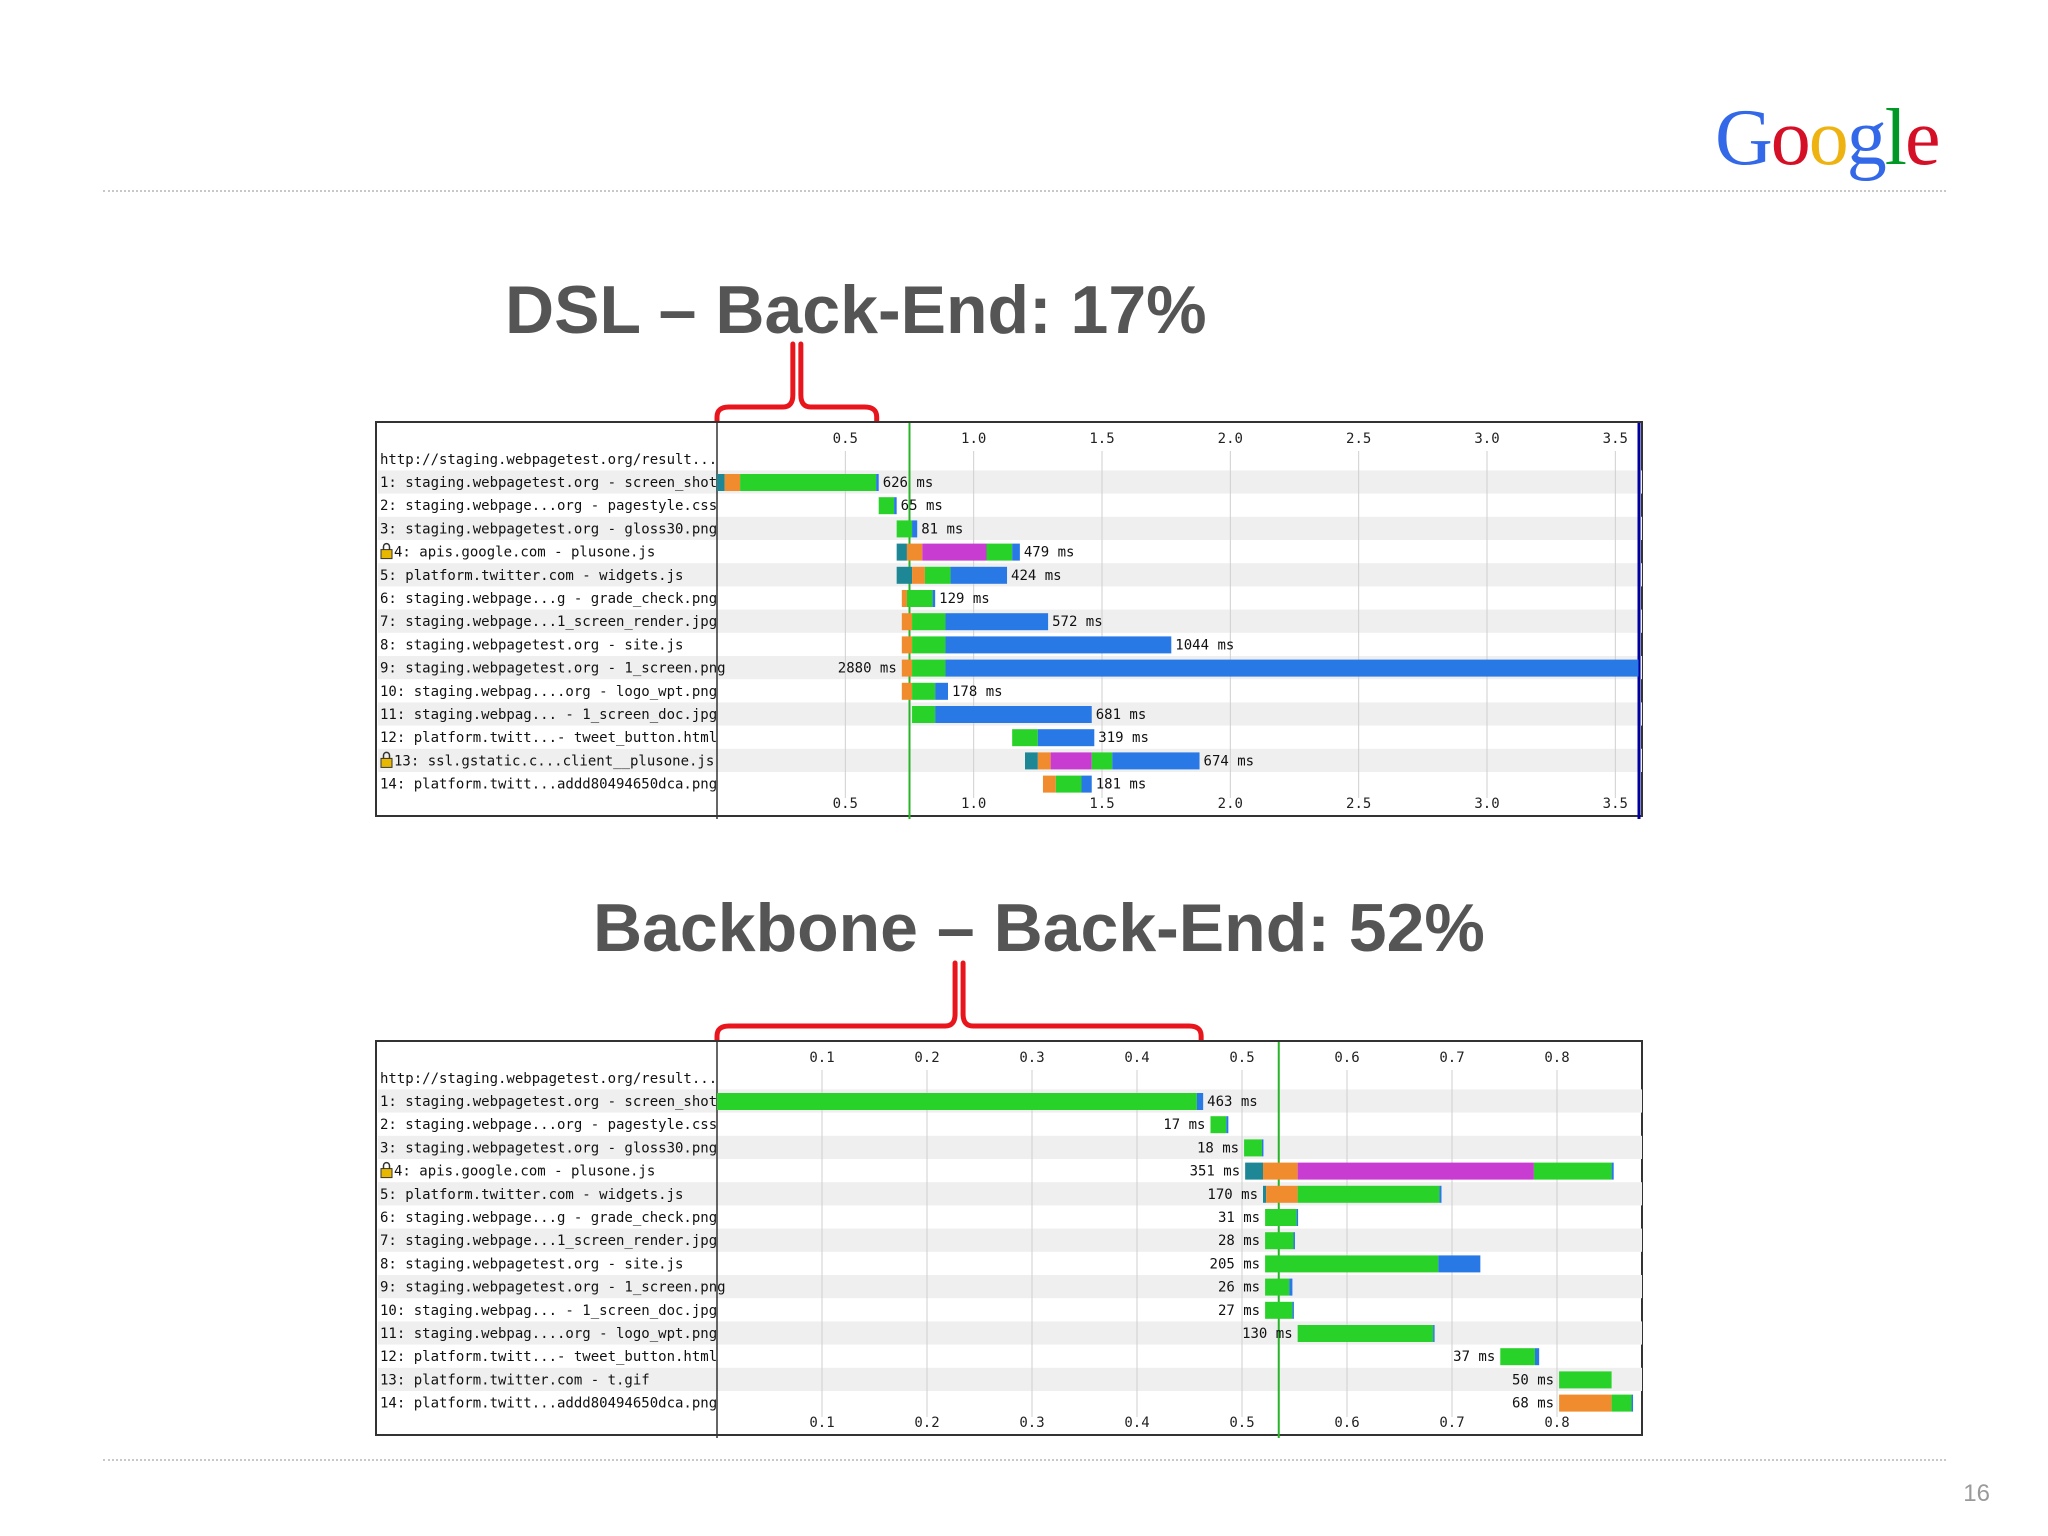 This screenshot has width=2048, height=1536. What do you see at coordinates (1024, 1460) in the screenshot?
I see `footer-divider` at bounding box center [1024, 1460].